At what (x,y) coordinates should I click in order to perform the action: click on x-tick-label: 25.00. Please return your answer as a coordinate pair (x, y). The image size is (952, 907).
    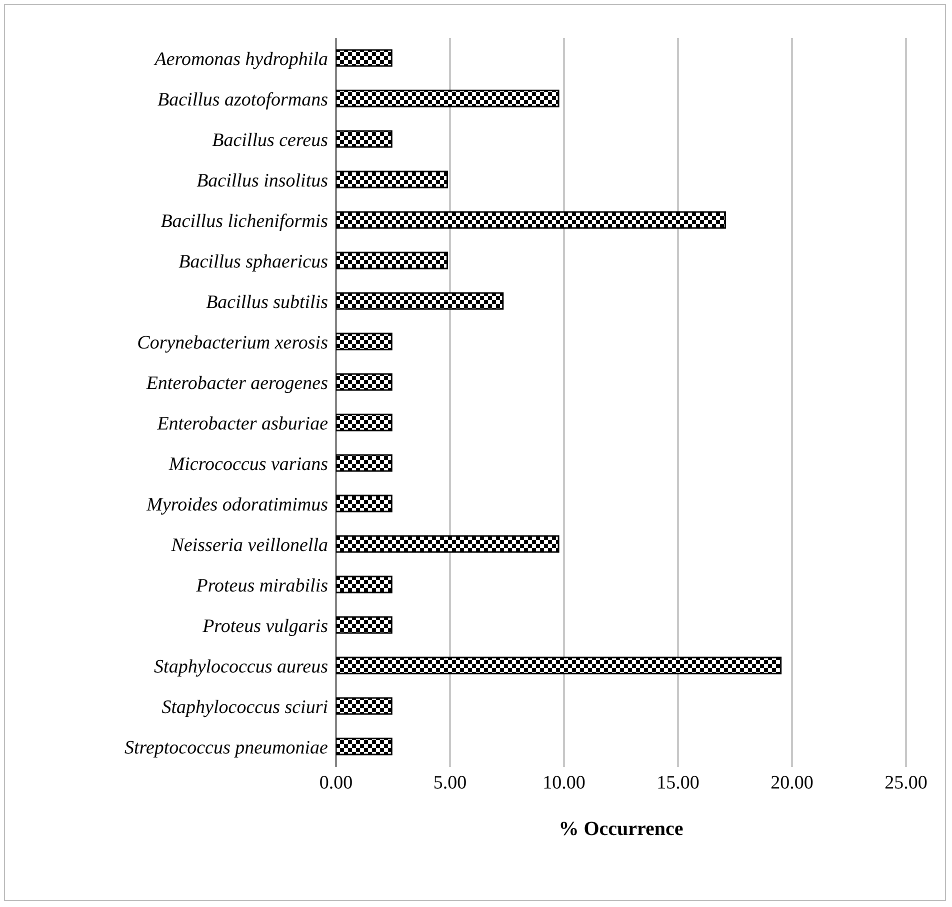
    Looking at the image, I should click on (906, 783).